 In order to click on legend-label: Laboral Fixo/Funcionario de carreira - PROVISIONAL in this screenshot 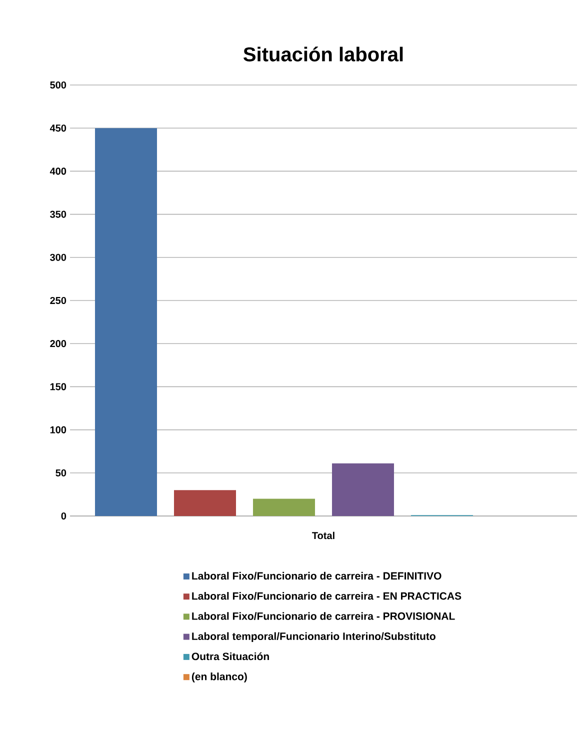, I will do `click(323, 616)`.